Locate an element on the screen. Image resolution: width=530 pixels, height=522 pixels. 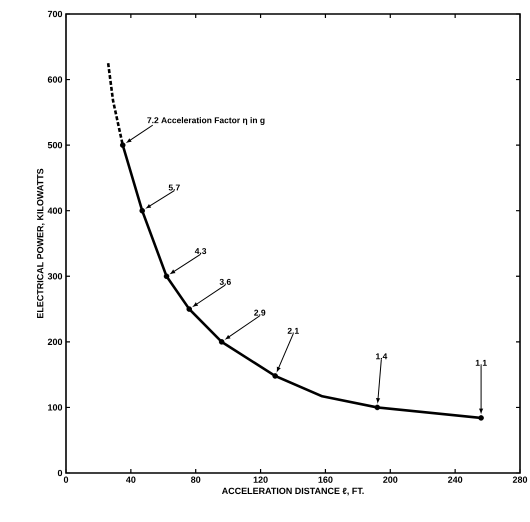
annotation: 2.1 is located at coordinates (293, 331).